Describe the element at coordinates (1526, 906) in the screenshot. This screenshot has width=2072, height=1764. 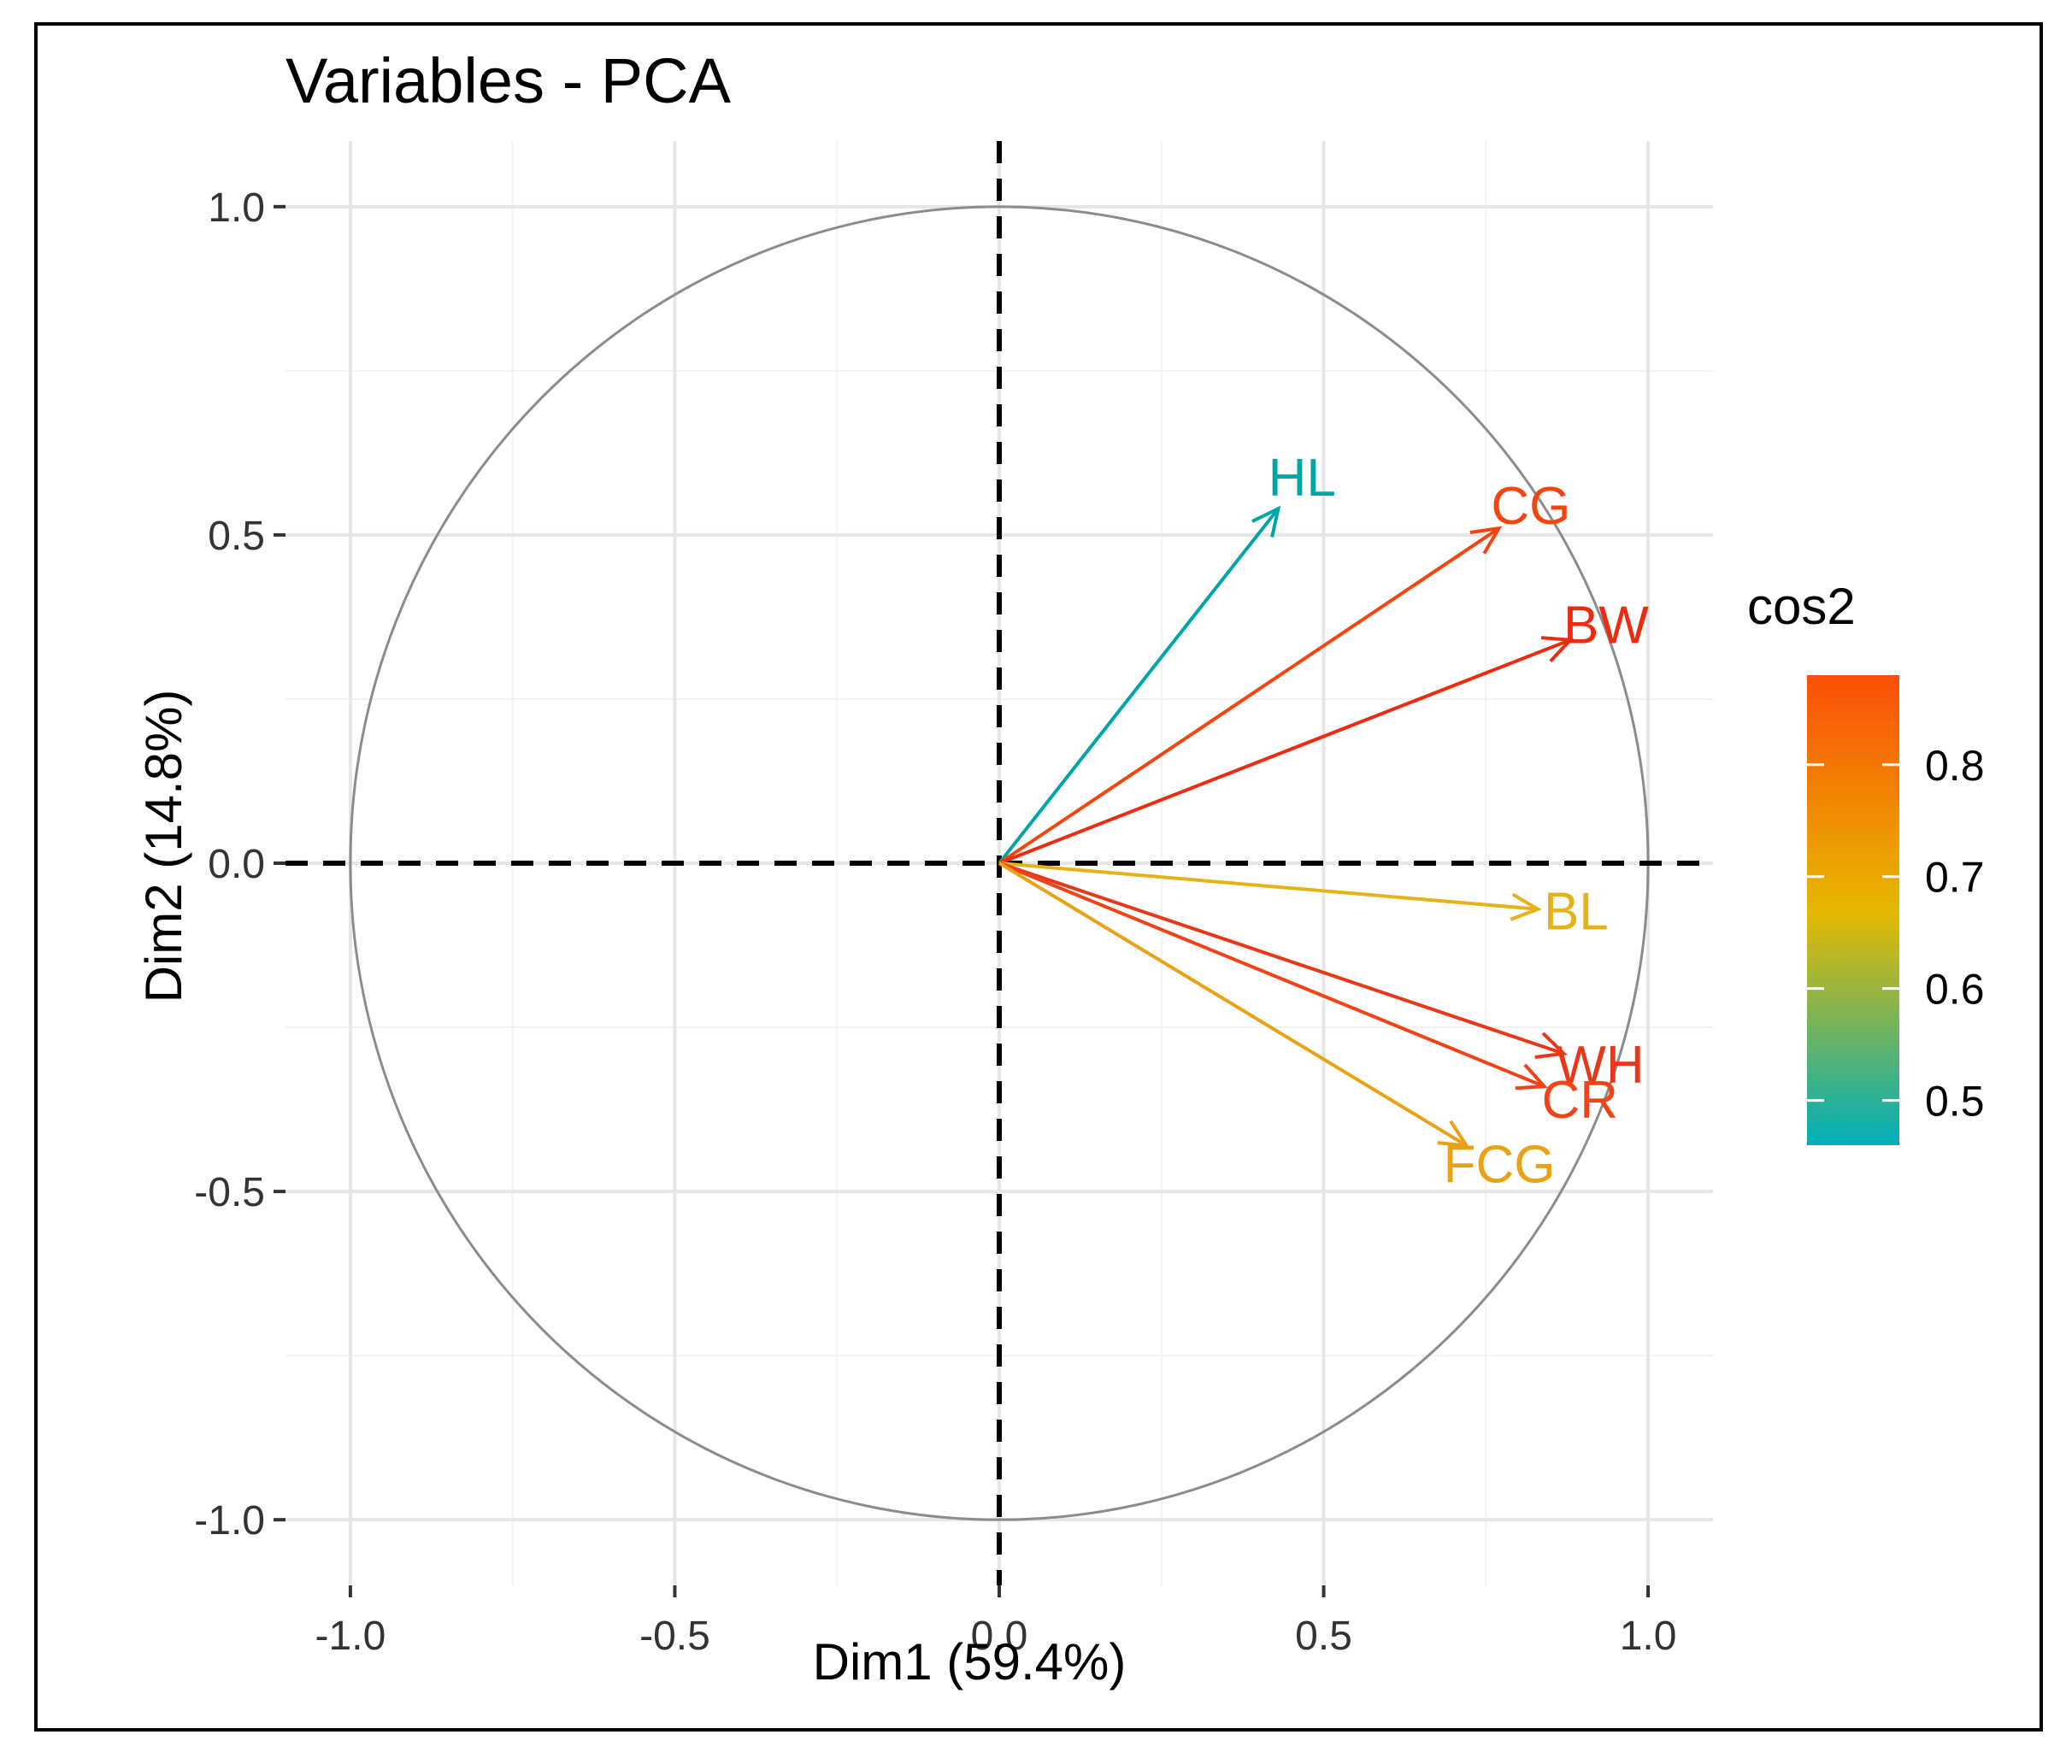
I see `arrowhead-bl` at that location.